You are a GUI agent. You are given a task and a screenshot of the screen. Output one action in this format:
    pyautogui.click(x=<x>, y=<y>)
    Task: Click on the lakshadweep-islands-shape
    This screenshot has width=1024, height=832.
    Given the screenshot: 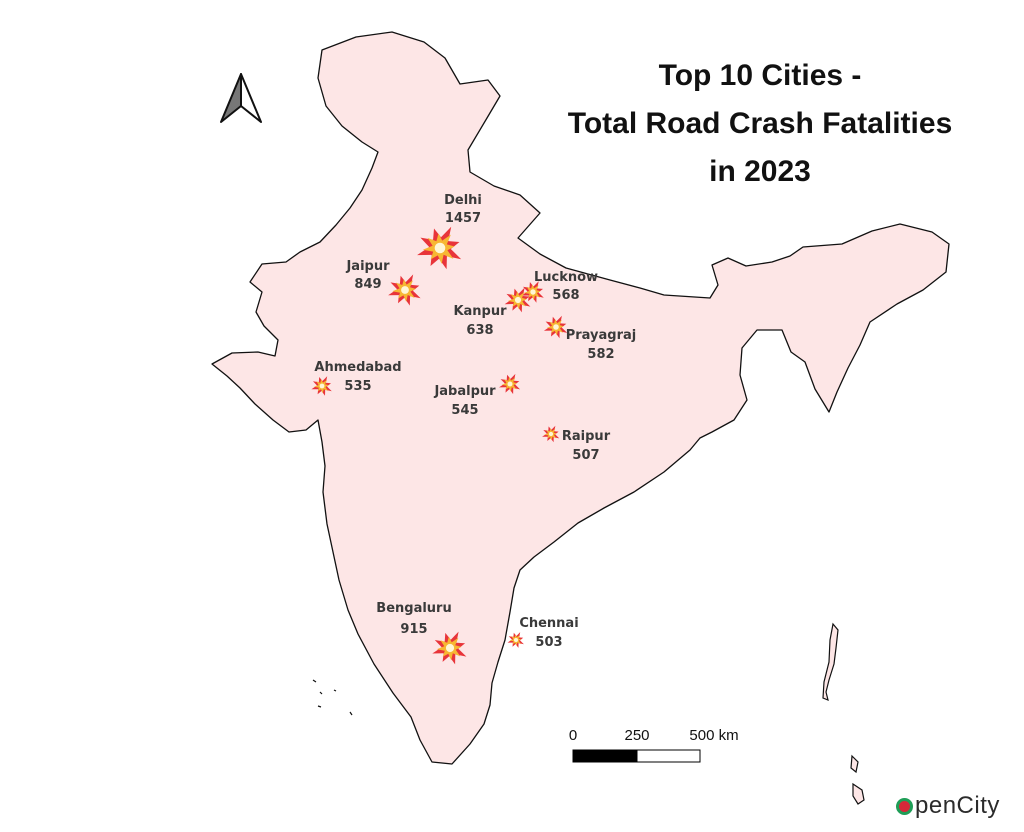 What is the action you would take?
    pyautogui.click(x=332, y=697)
    